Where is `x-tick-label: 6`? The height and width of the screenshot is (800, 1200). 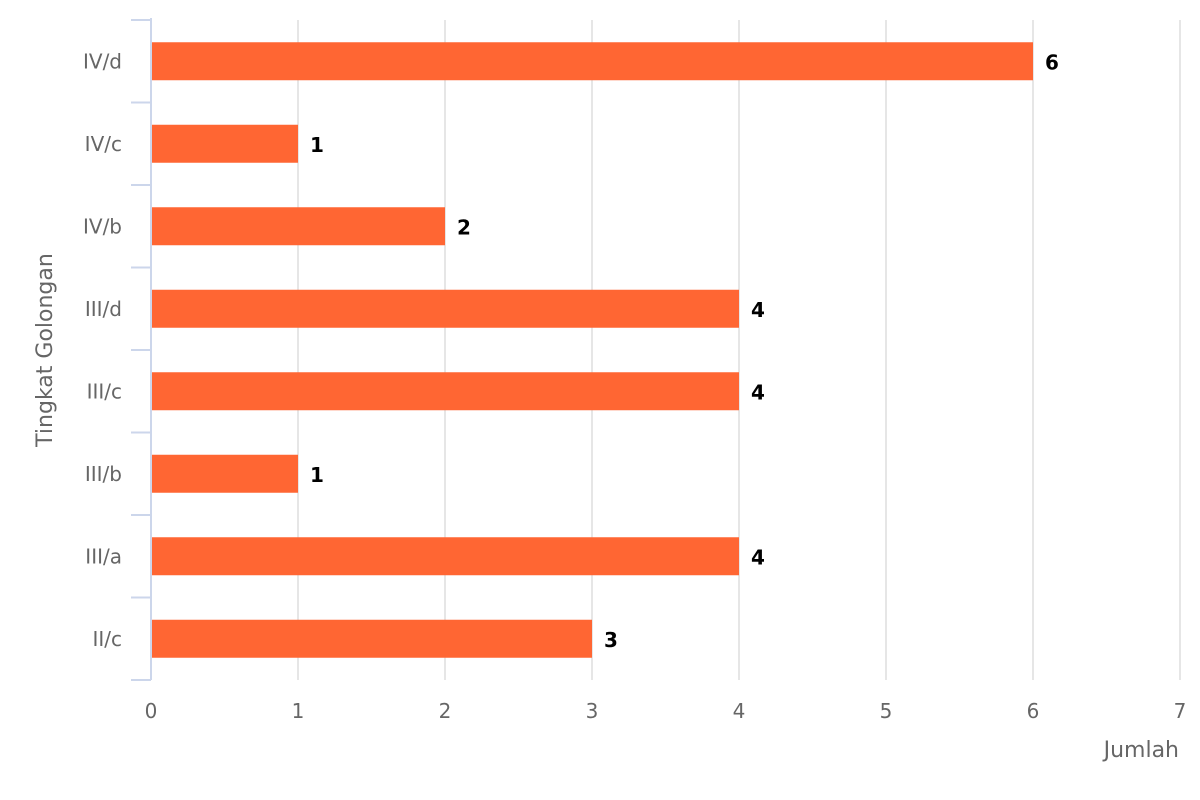 x-tick-label: 6 is located at coordinates (1033, 711).